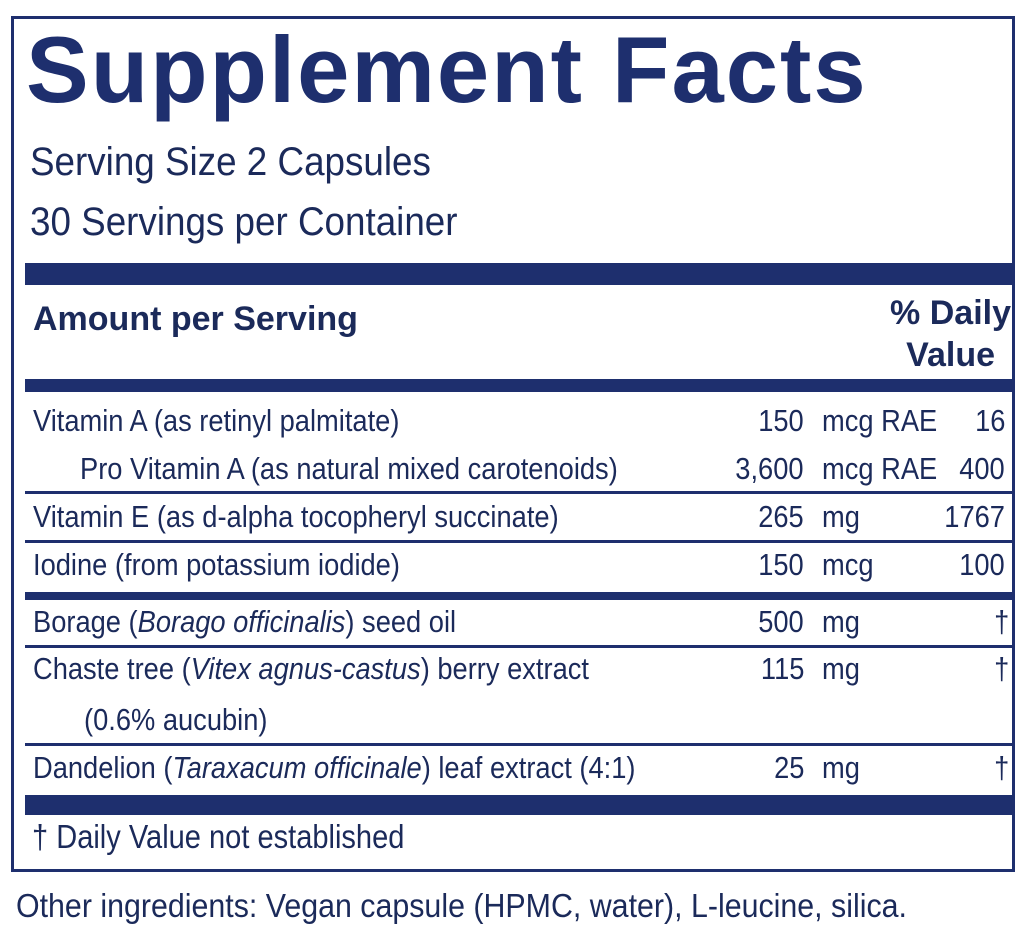 The width and height of the screenshot is (1033, 938). I want to click on servings-per-container: 30 Servings per Container, so click(244, 222).